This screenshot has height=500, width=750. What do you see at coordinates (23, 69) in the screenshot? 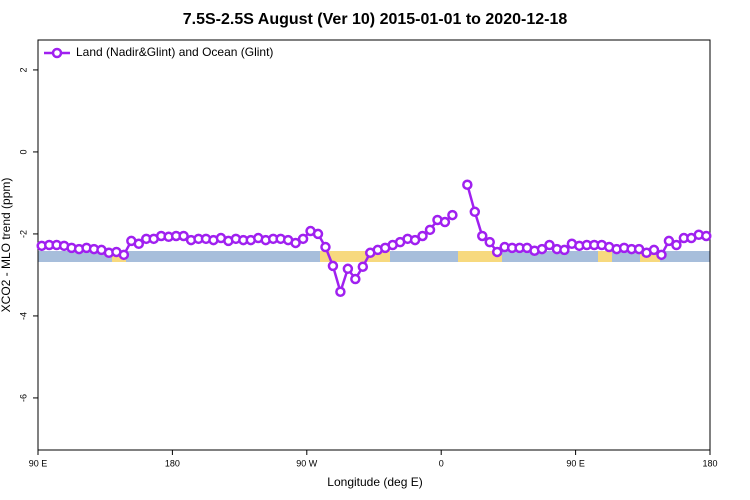
I see `y-tick-label: 2` at bounding box center [23, 69].